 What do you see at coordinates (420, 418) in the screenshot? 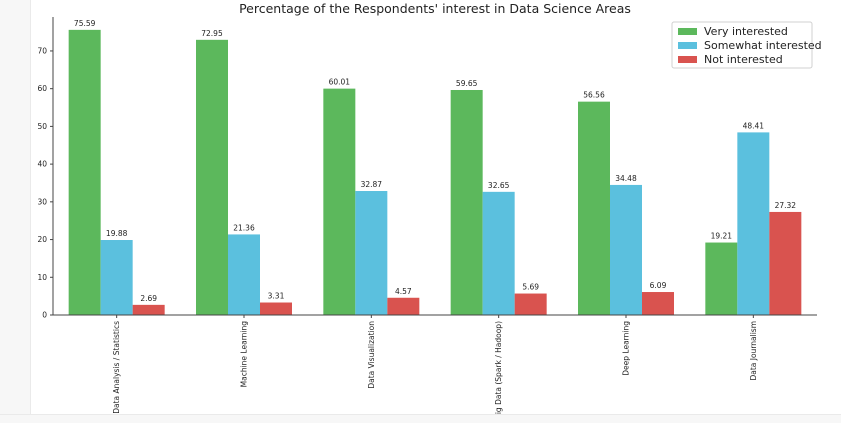
I see `bottom-strip` at bounding box center [420, 418].